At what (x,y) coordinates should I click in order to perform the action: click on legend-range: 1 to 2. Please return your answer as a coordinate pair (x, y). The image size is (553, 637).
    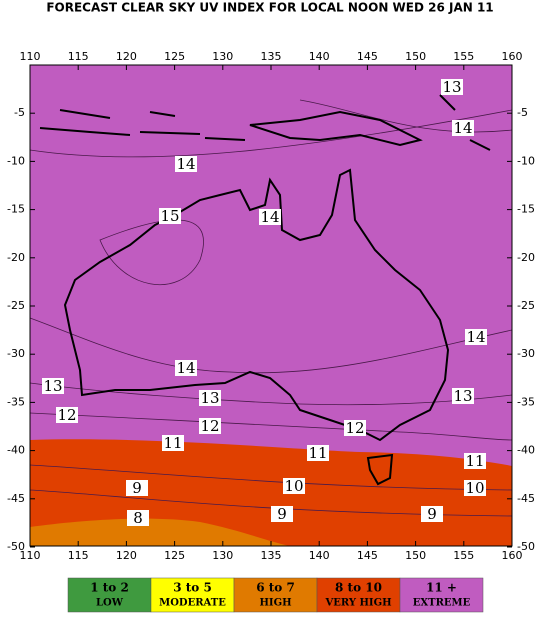
    Looking at the image, I should click on (109, 588).